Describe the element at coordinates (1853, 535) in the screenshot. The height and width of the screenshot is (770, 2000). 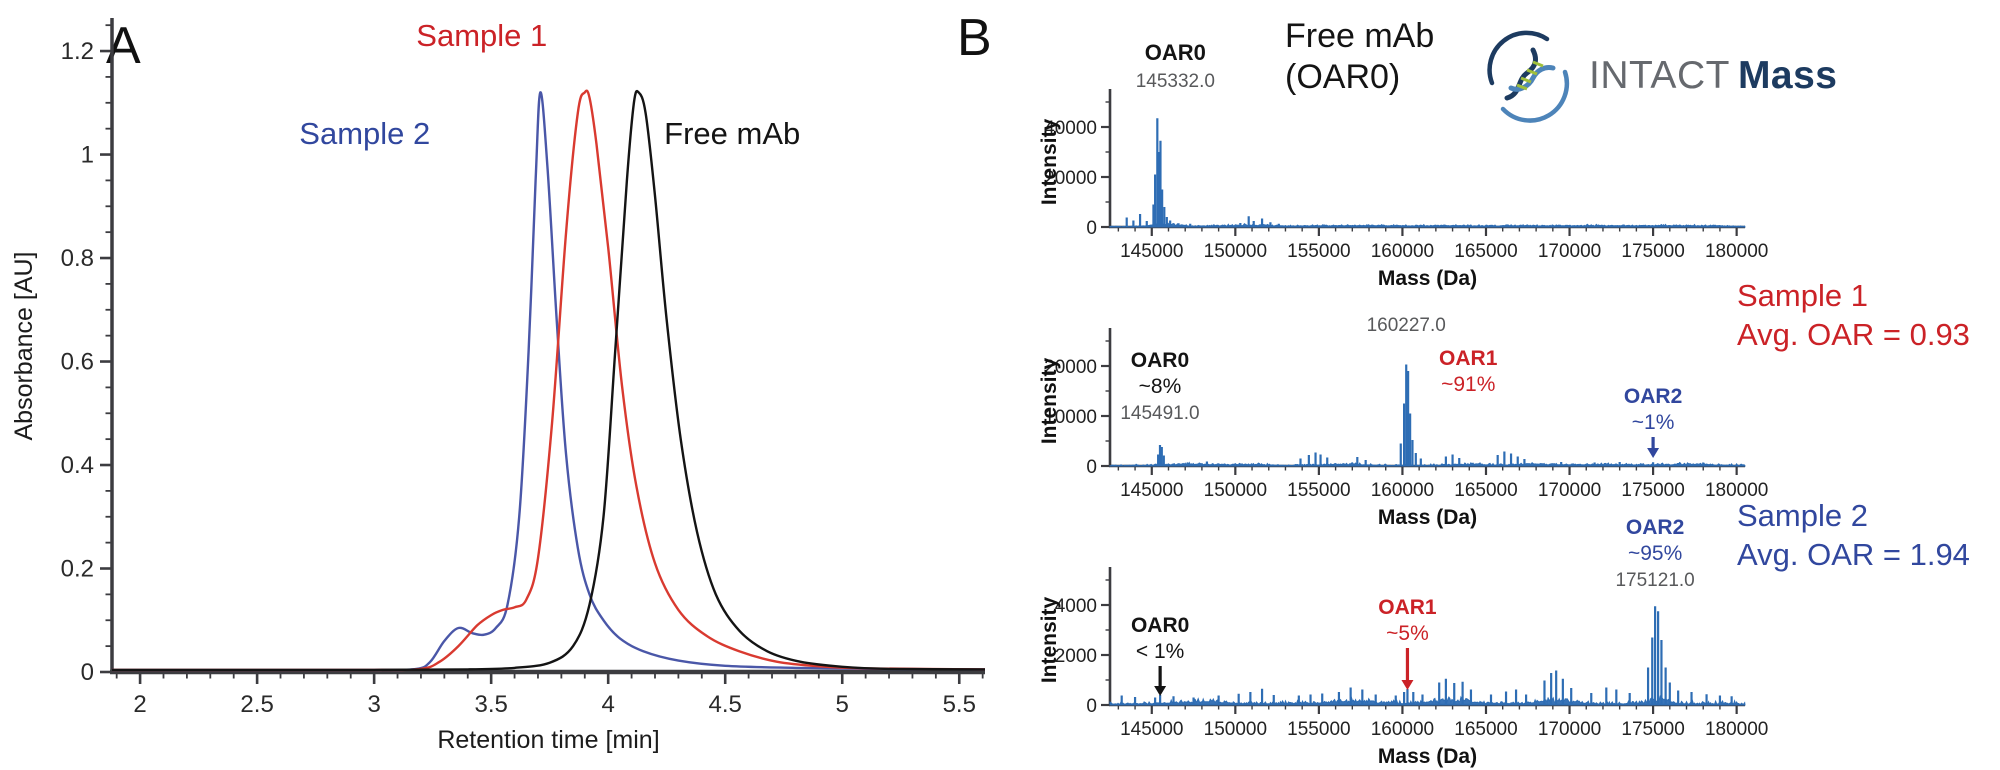
I see `sample2-result: Sample 2 Avg. OAR = 1.94` at that location.